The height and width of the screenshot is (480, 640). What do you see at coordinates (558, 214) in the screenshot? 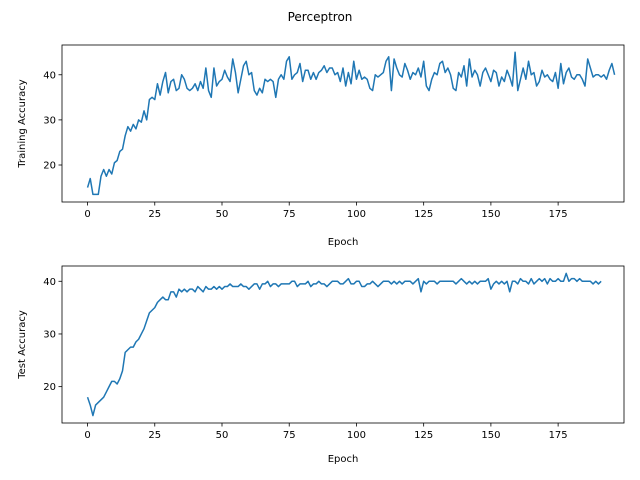
I see `training-x-tick-label: 175` at bounding box center [558, 214].